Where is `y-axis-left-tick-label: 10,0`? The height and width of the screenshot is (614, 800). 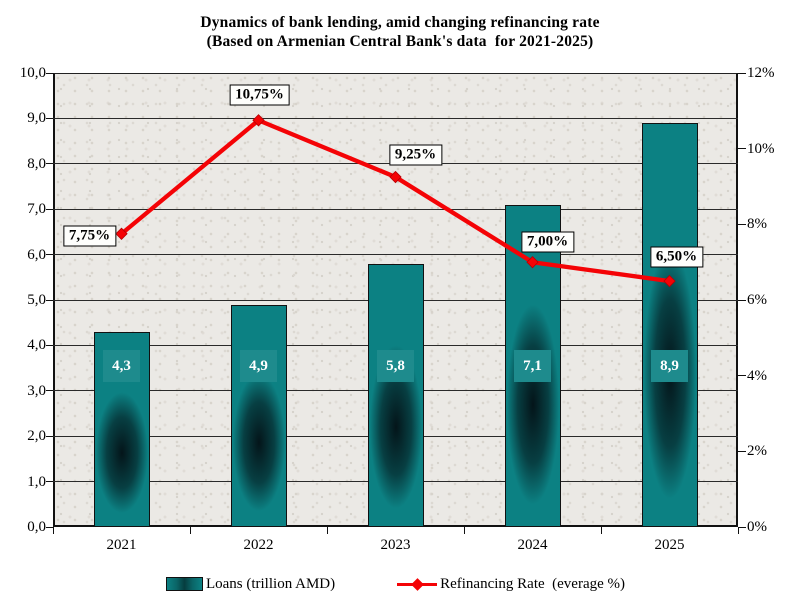
y-axis-left-tick-label: 10,0 is located at coordinates (32, 73).